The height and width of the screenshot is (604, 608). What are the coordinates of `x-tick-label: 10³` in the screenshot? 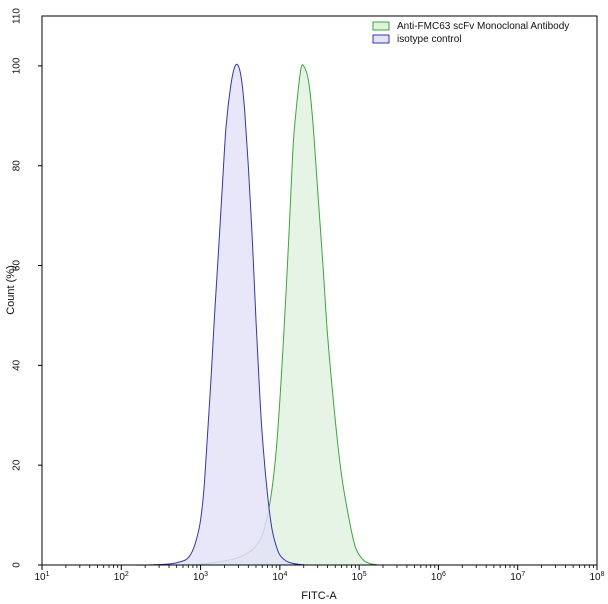 It's located at (200, 577).